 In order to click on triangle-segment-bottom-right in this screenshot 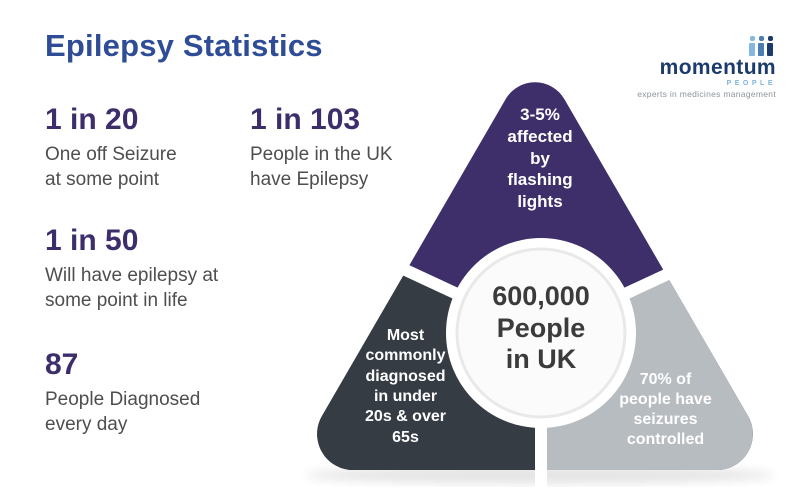, I will do `click(647, 342)`.